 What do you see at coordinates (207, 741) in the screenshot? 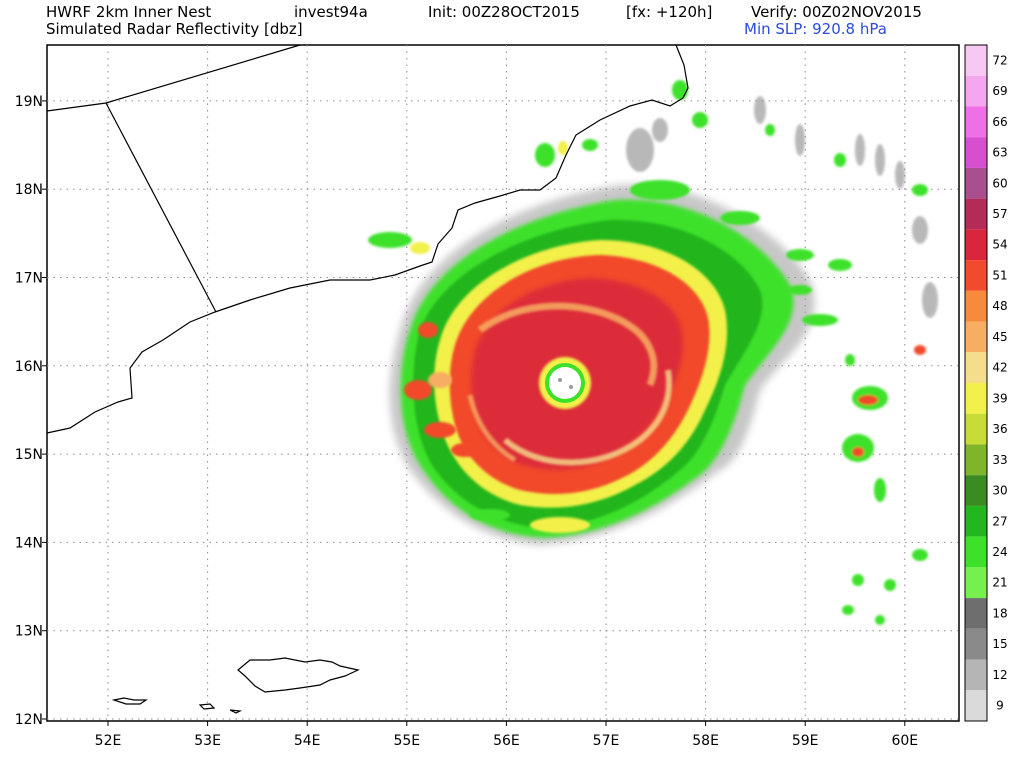
I see `lon-tick-label: 53E` at bounding box center [207, 741].